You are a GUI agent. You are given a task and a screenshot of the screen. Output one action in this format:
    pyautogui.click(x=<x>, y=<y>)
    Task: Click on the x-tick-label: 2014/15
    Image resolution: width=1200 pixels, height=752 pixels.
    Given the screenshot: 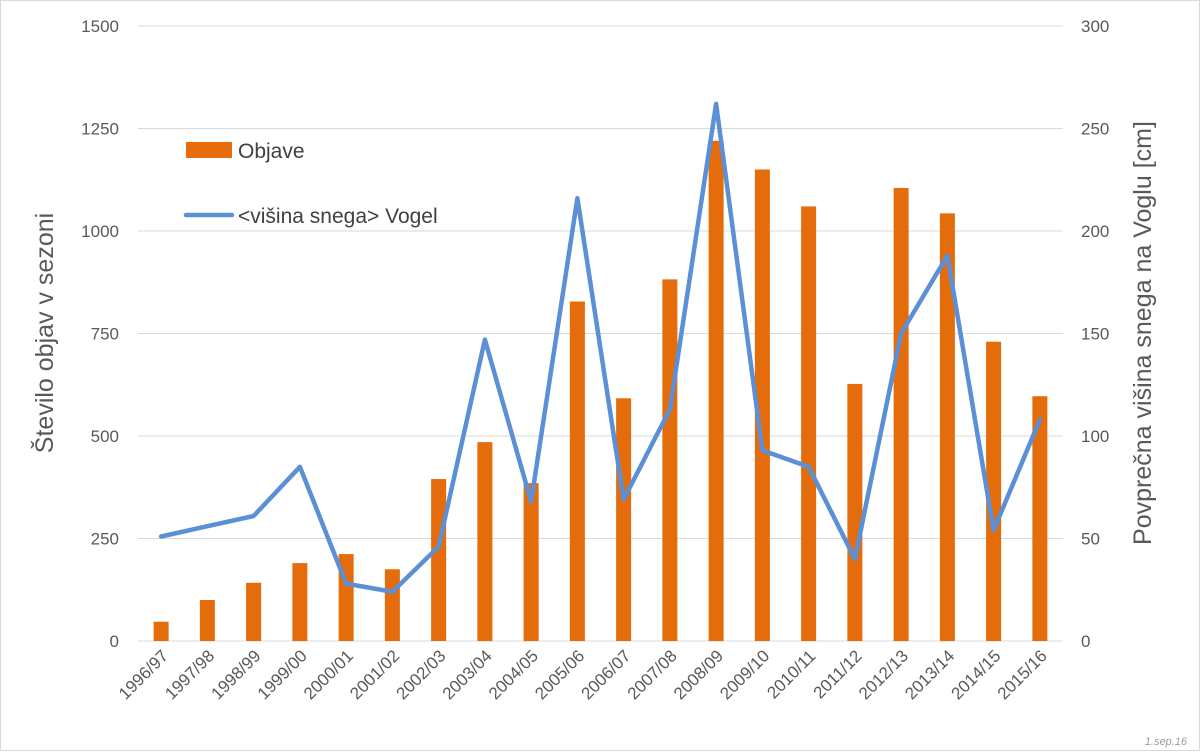 What is the action you would take?
    pyautogui.click(x=976, y=674)
    